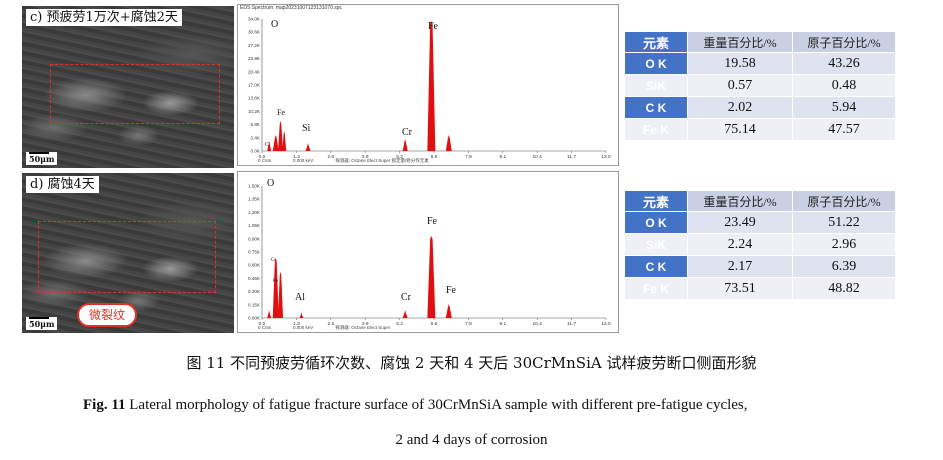 This screenshot has height=460, width=943. I want to click on cell-weight: 2.17, so click(740, 266).